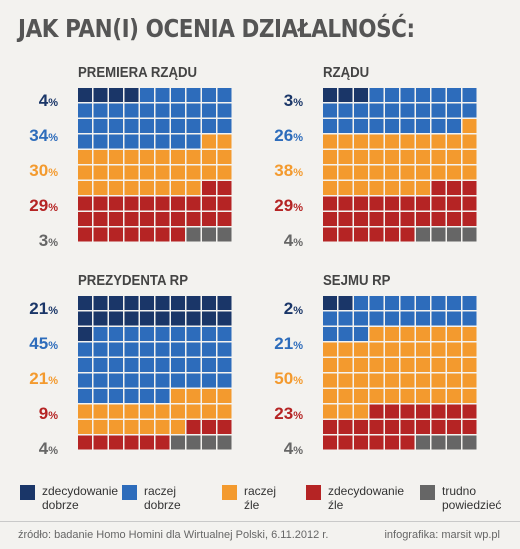 The image size is (520, 549). What do you see at coordinates (313, 492) in the screenshot?
I see `legend-swatch` at bounding box center [313, 492].